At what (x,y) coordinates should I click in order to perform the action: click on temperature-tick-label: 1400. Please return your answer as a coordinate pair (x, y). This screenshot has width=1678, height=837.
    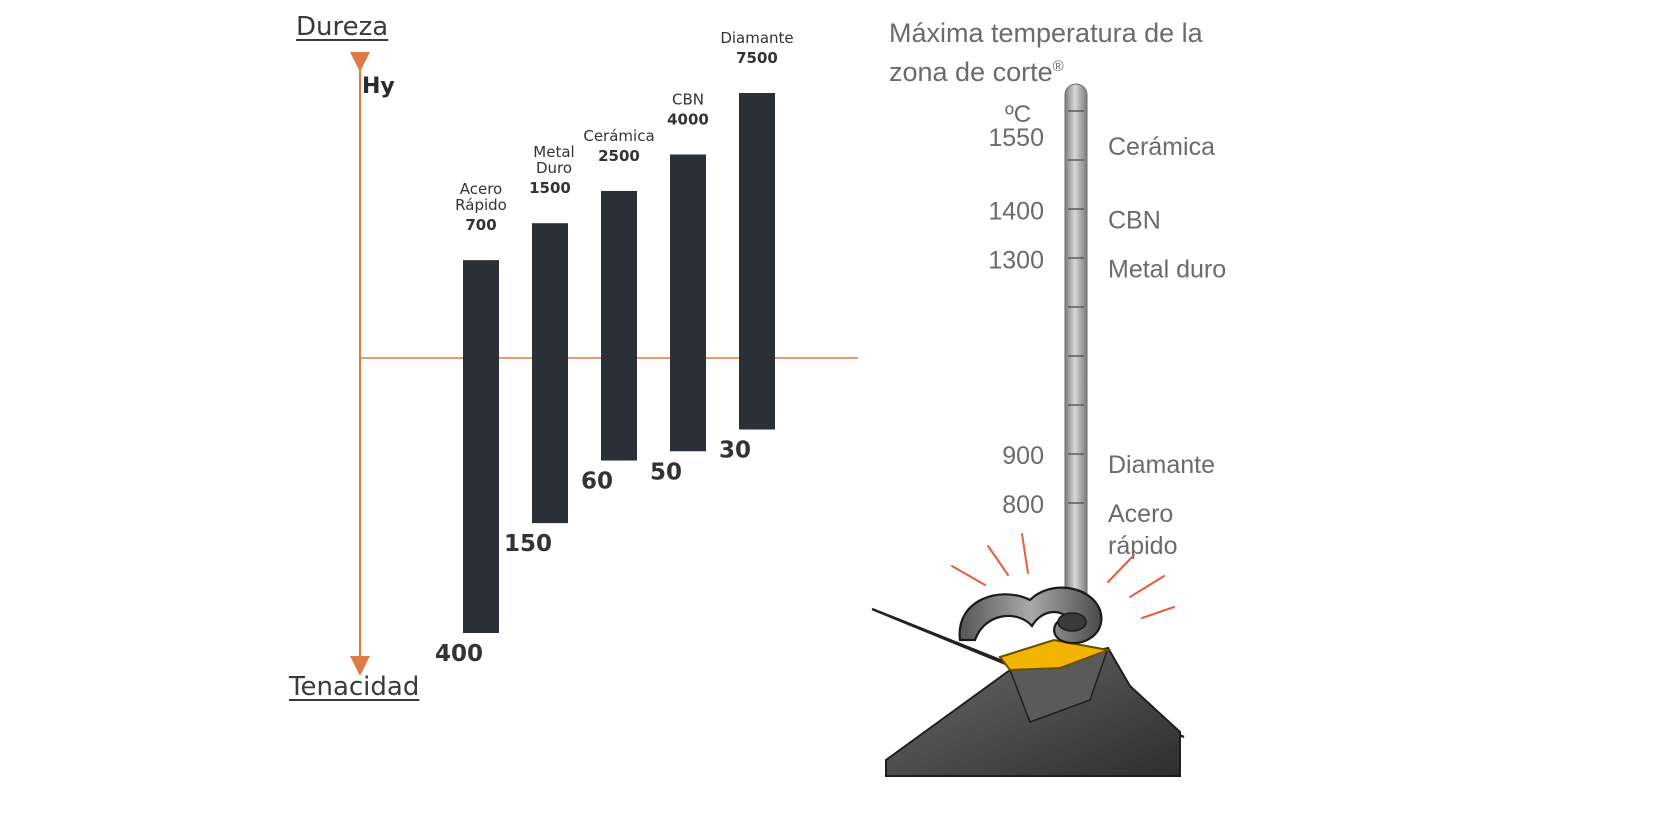
    Looking at the image, I should click on (1016, 211).